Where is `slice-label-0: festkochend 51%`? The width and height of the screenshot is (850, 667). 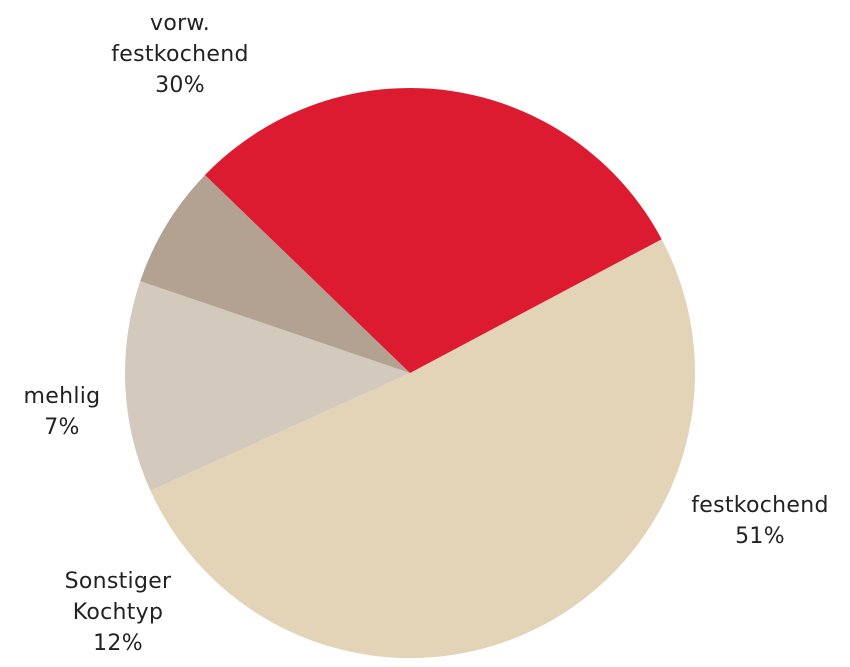 slice-label-0: festkochend 51% is located at coordinates (760, 521).